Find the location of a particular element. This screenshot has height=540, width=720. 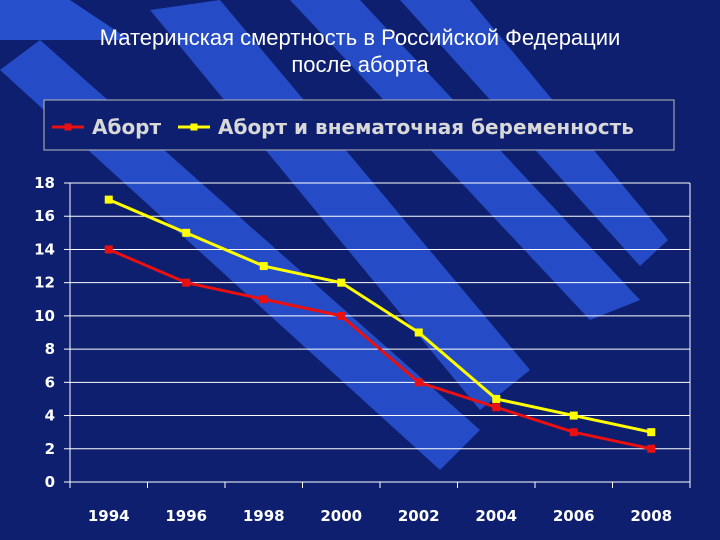

y-tick-label: 18 is located at coordinates (44, 183).